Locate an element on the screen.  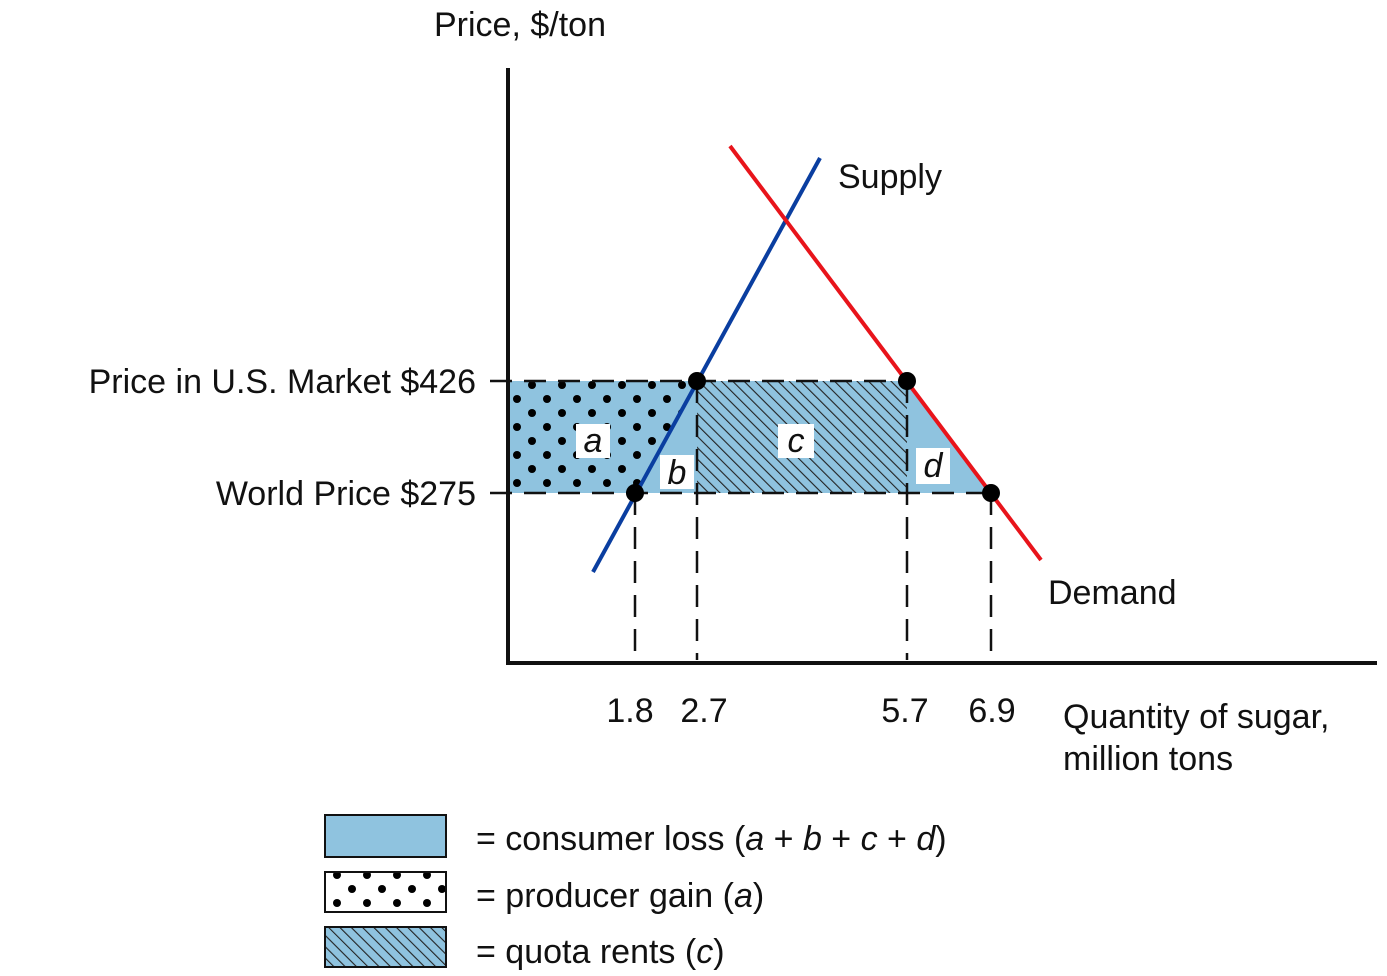
x-axis-label: million tons is located at coordinates (1148, 759).